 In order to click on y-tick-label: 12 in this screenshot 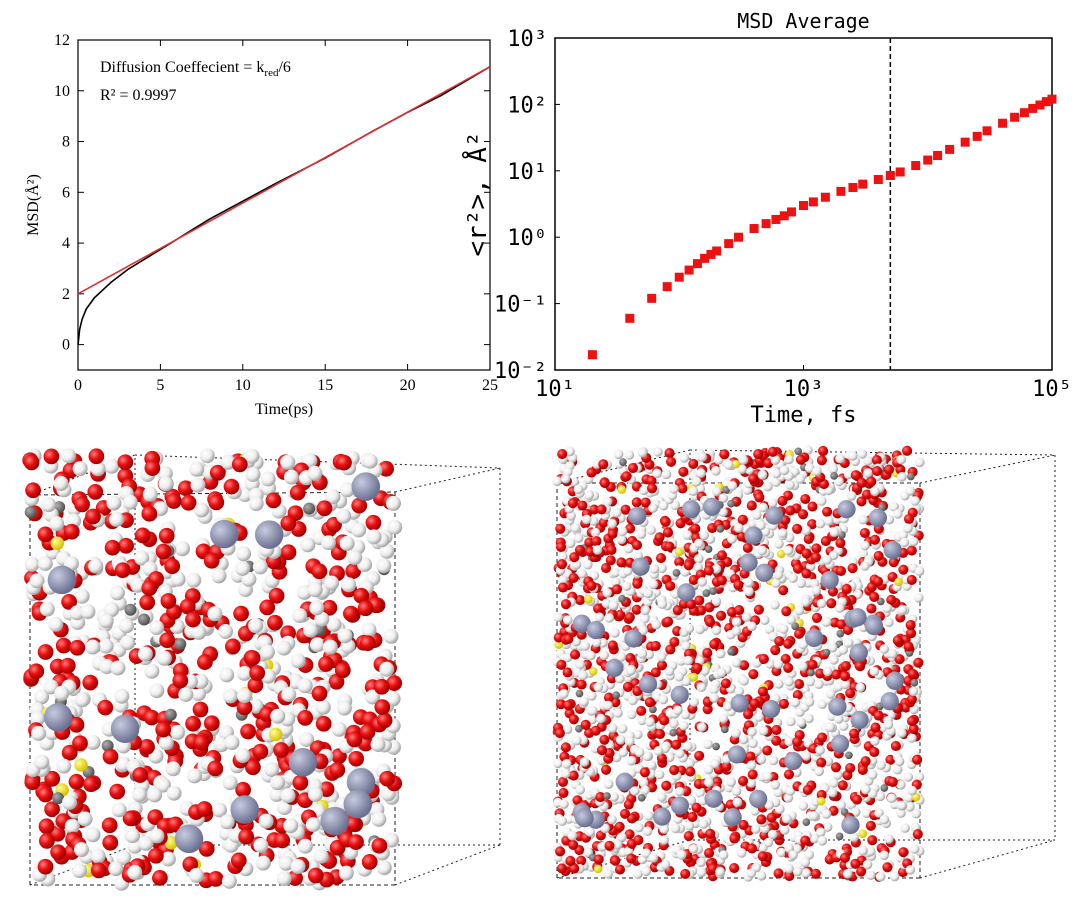, I will do `click(62, 40)`.